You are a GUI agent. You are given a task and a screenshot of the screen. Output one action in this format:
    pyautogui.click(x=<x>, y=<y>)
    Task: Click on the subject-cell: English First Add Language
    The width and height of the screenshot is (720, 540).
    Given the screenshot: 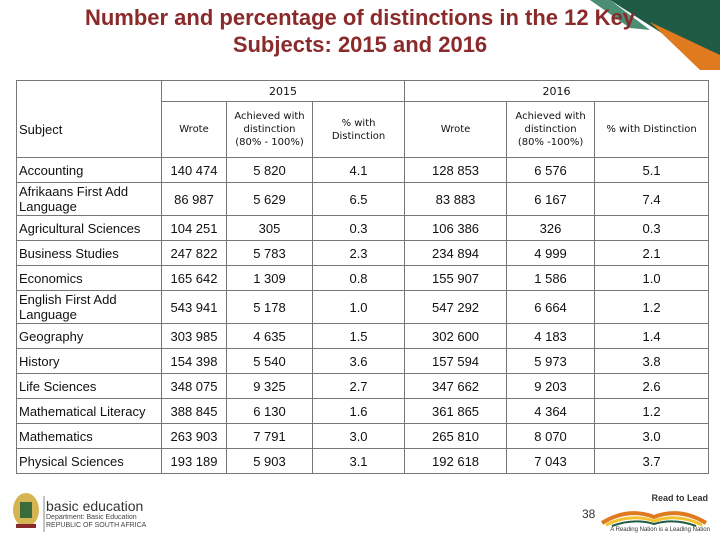 What is the action you would take?
    pyautogui.click(x=89, y=307)
    